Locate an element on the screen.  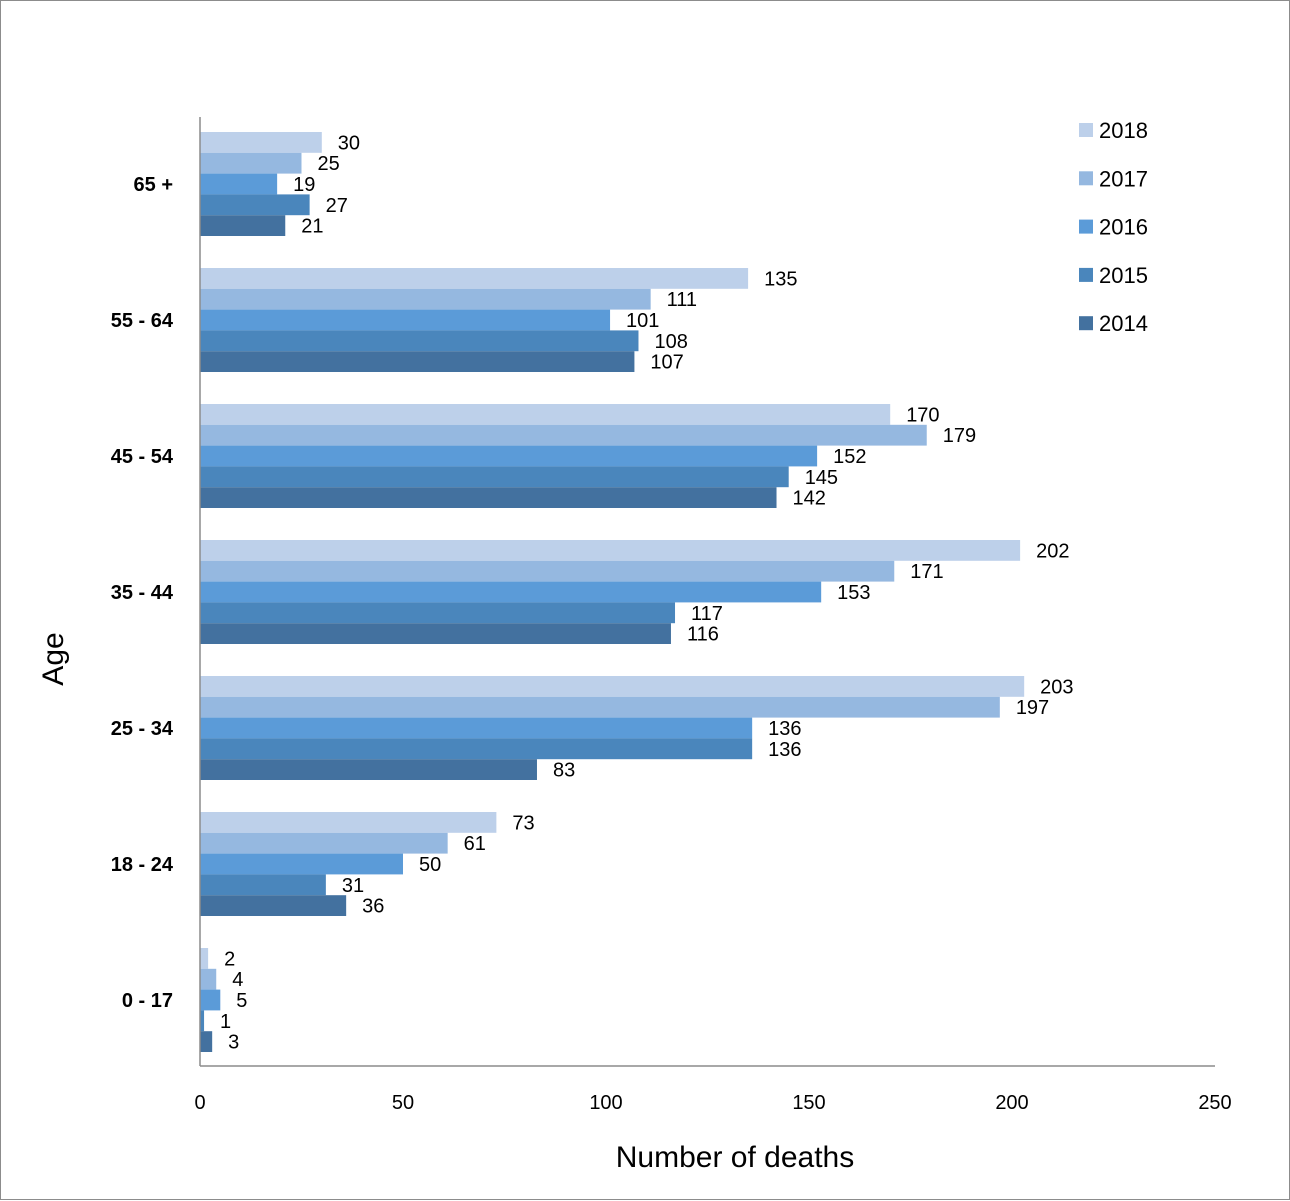
value-label-2014-3: 116 is located at coordinates (703, 635).